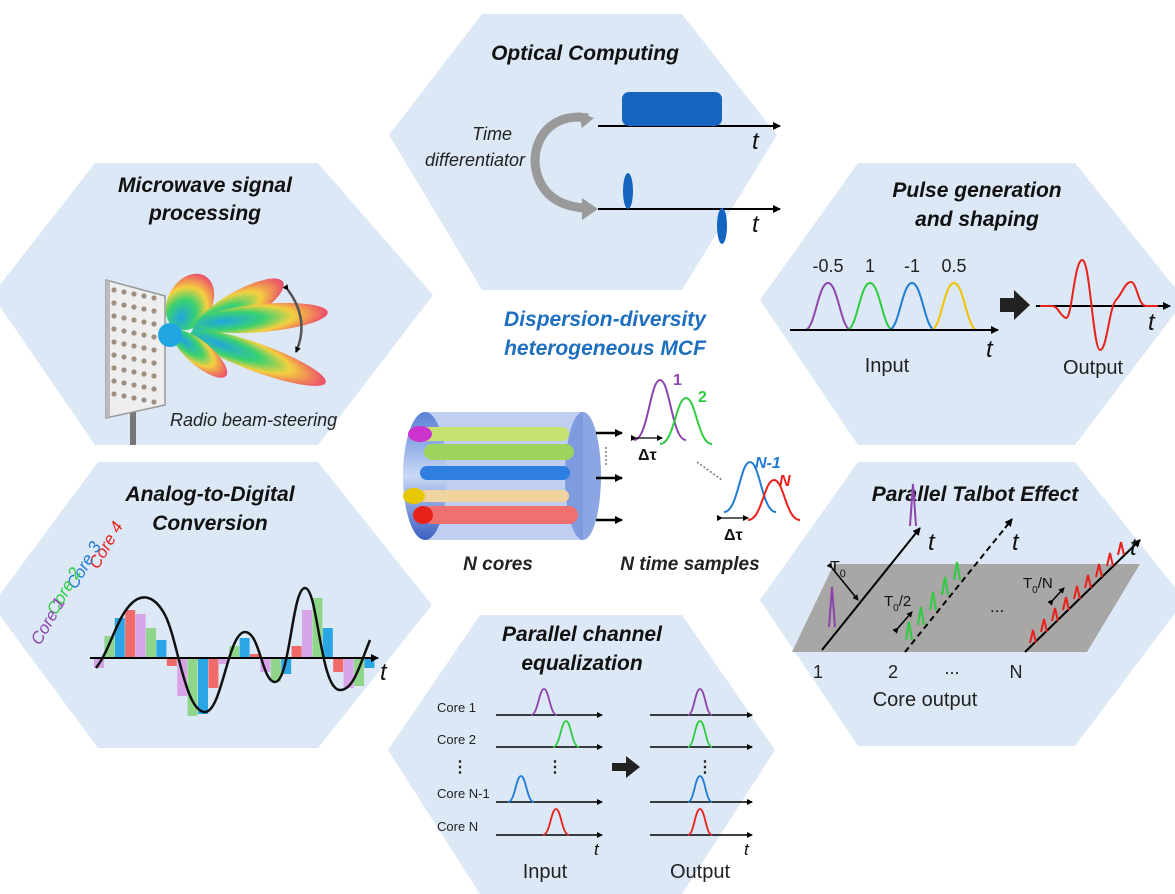 Image resolution: width=1175 pixels, height=894 pixels. I want to click on eq-row-2: Core 2, so click(456, 739).